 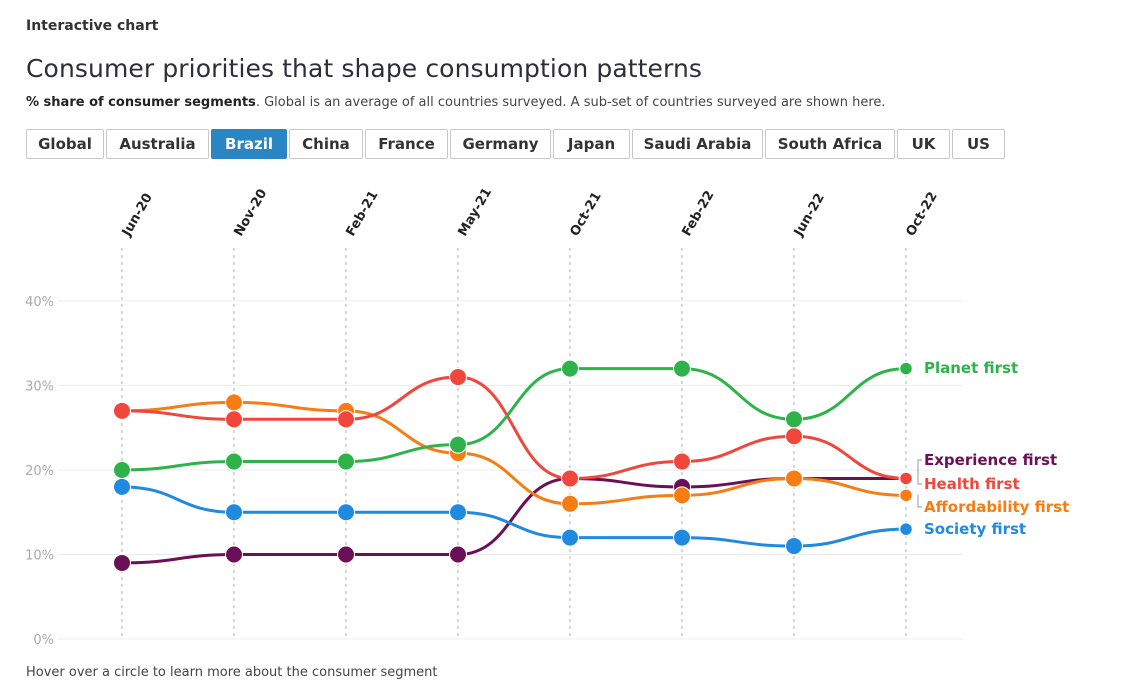 What do you see at coordinates (585, 214) in the screenshot?
I see `x-tick-label: Oct-21` at bounding box center [585, 214].